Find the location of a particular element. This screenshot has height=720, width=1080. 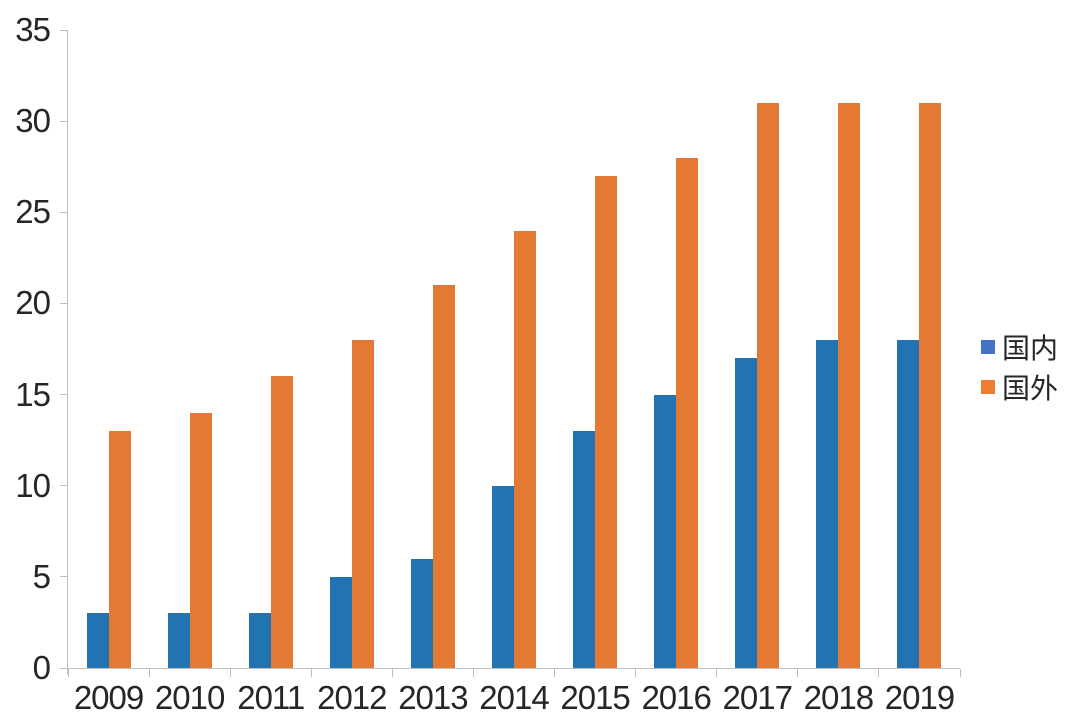

legend: 国内 国外 is located at coordinates (1019, 367).